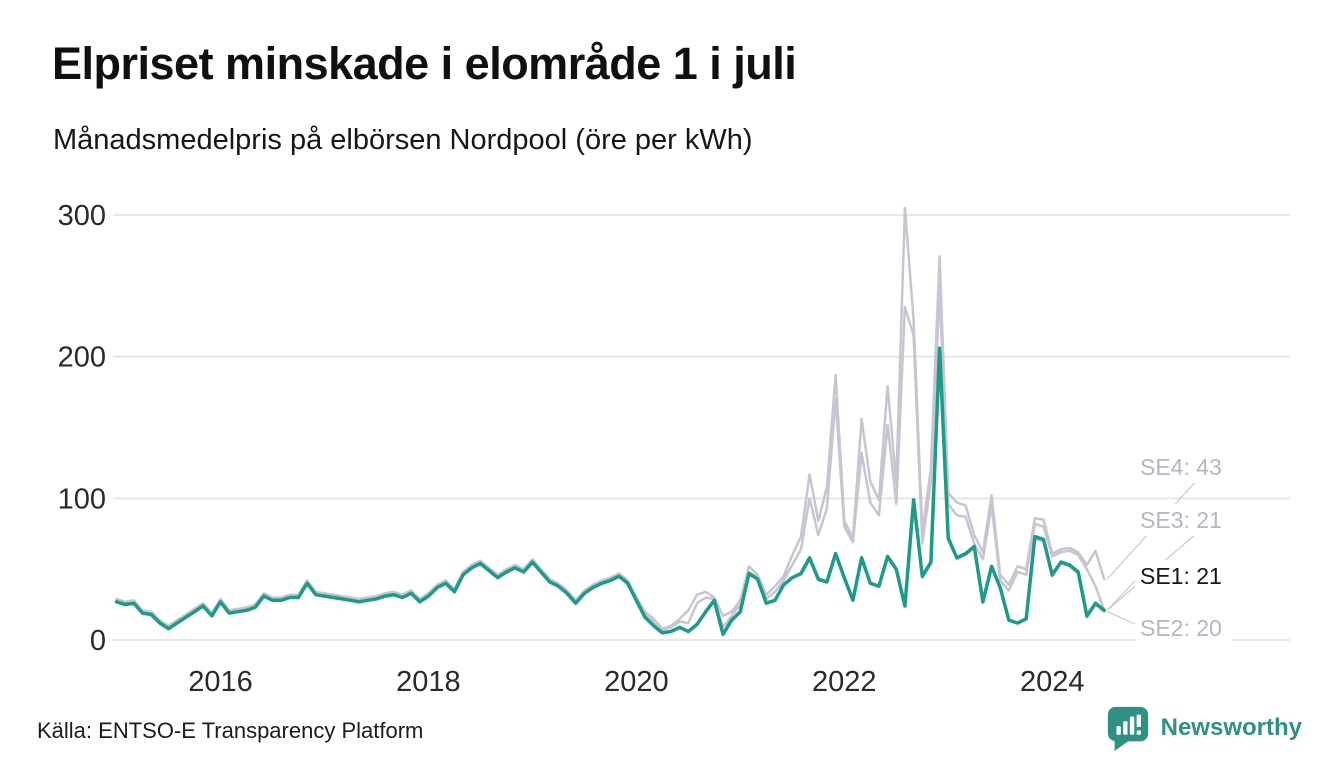  I want to click on x-tick-label-2022: 2022, so click(844, 682).